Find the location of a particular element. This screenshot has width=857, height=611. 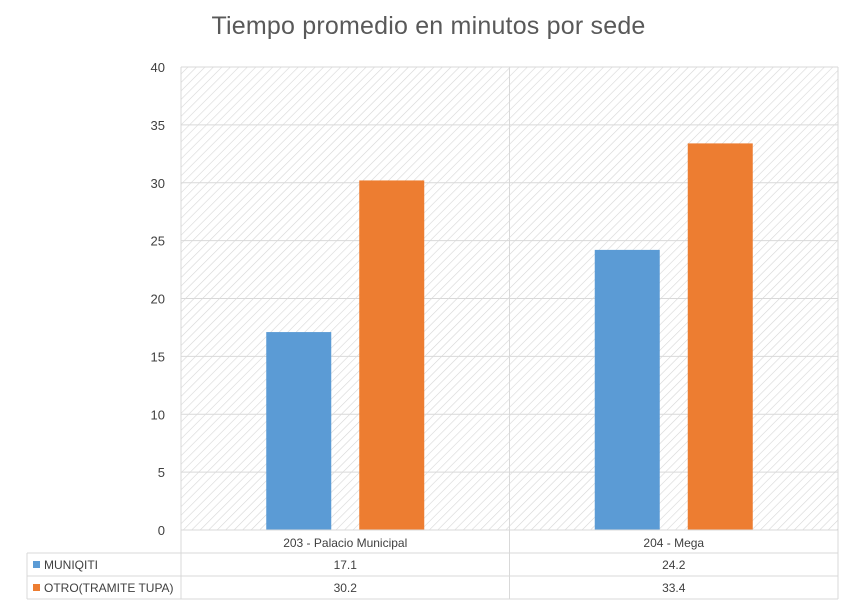

y-tick-label: 15 is located at coordinates (158, 356).